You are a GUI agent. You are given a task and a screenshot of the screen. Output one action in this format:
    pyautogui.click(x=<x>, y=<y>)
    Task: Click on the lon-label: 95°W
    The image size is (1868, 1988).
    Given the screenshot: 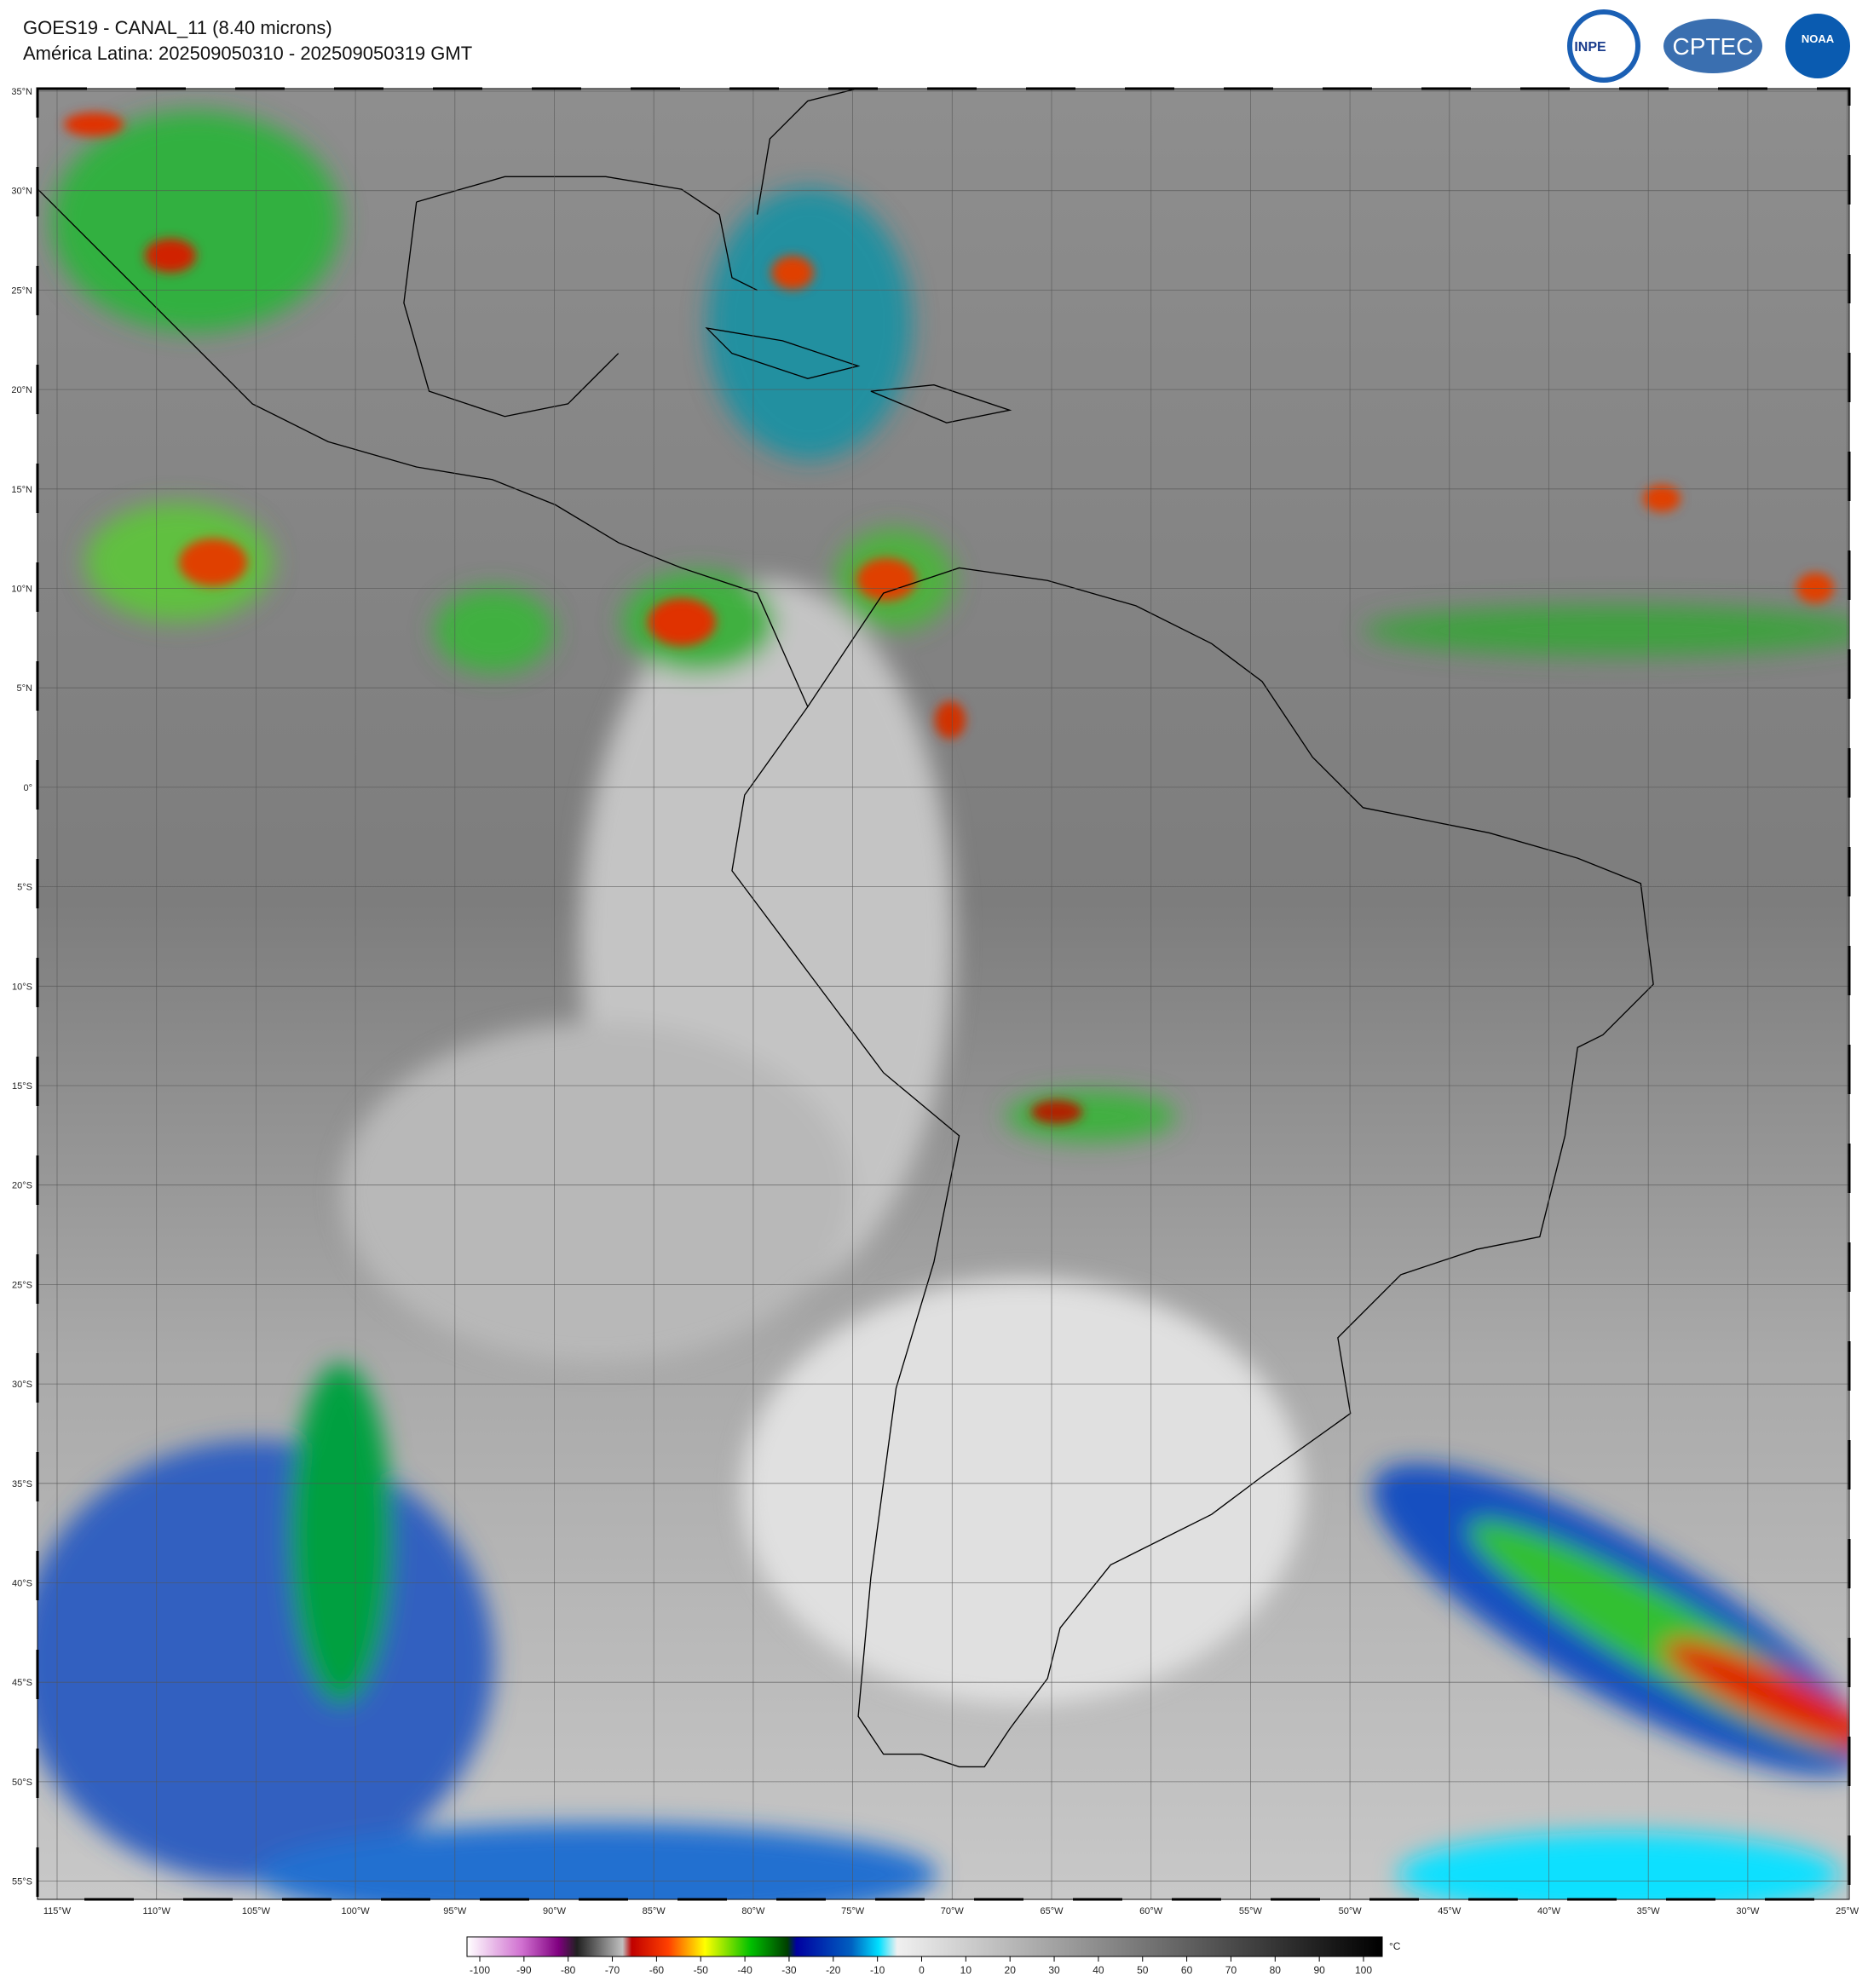 What is the action you would take?
    pyautogui.click(x=455, y=1911)
    